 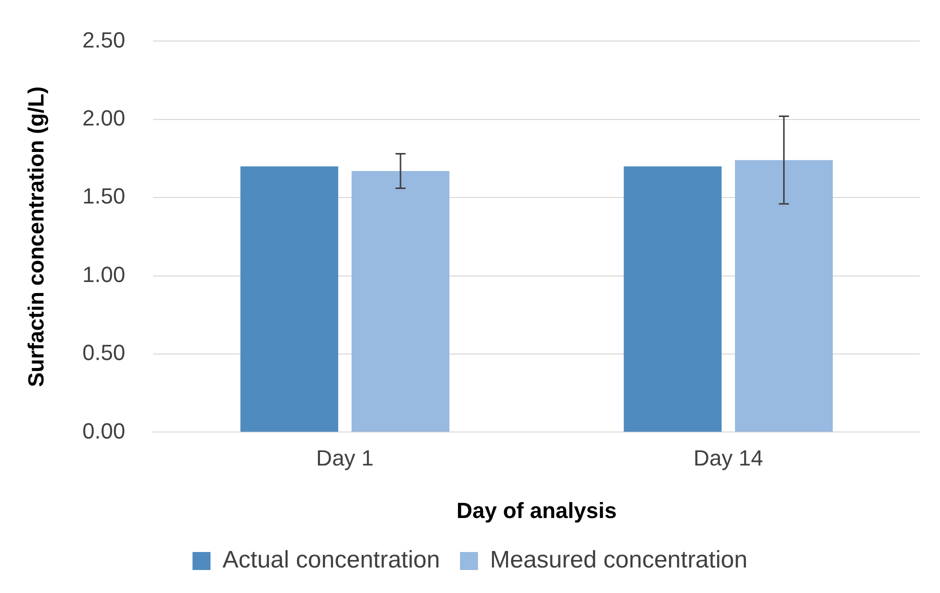 I want to click on x-tick-label: Day 1, so click(x=345, y=457).